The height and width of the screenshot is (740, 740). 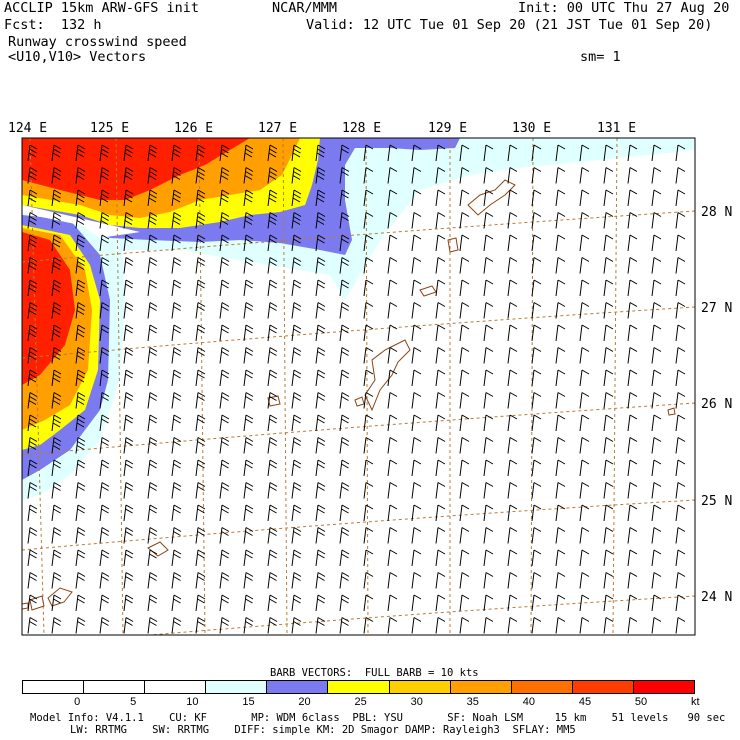 I want to click on lat-labels: 28 N 27 N 26 N 25 N 24 N, so click(x=716, y=405).